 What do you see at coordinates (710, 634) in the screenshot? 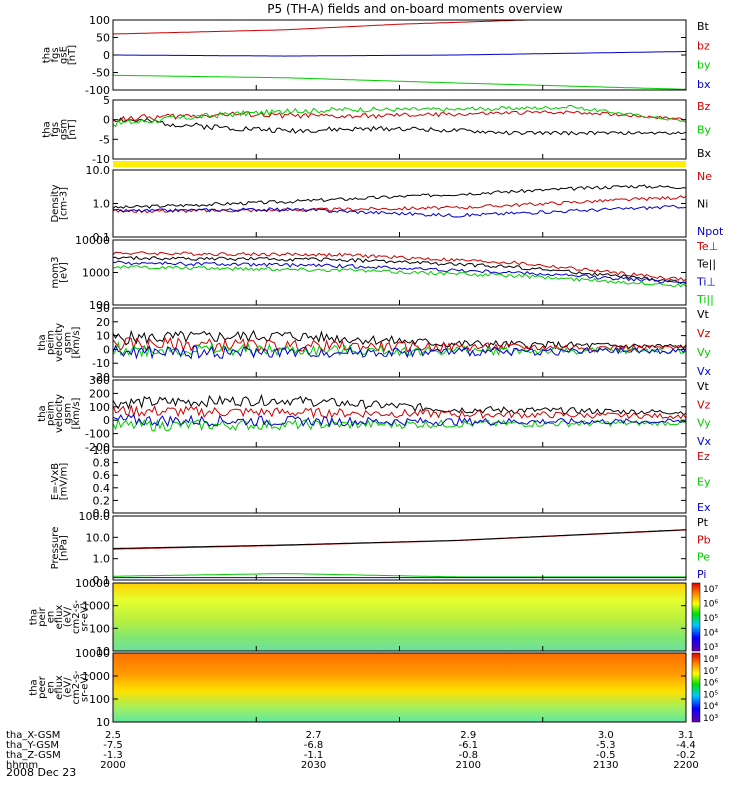
I see `colorbar-tick-label: 10⁴` at bounding box center [710, 634].